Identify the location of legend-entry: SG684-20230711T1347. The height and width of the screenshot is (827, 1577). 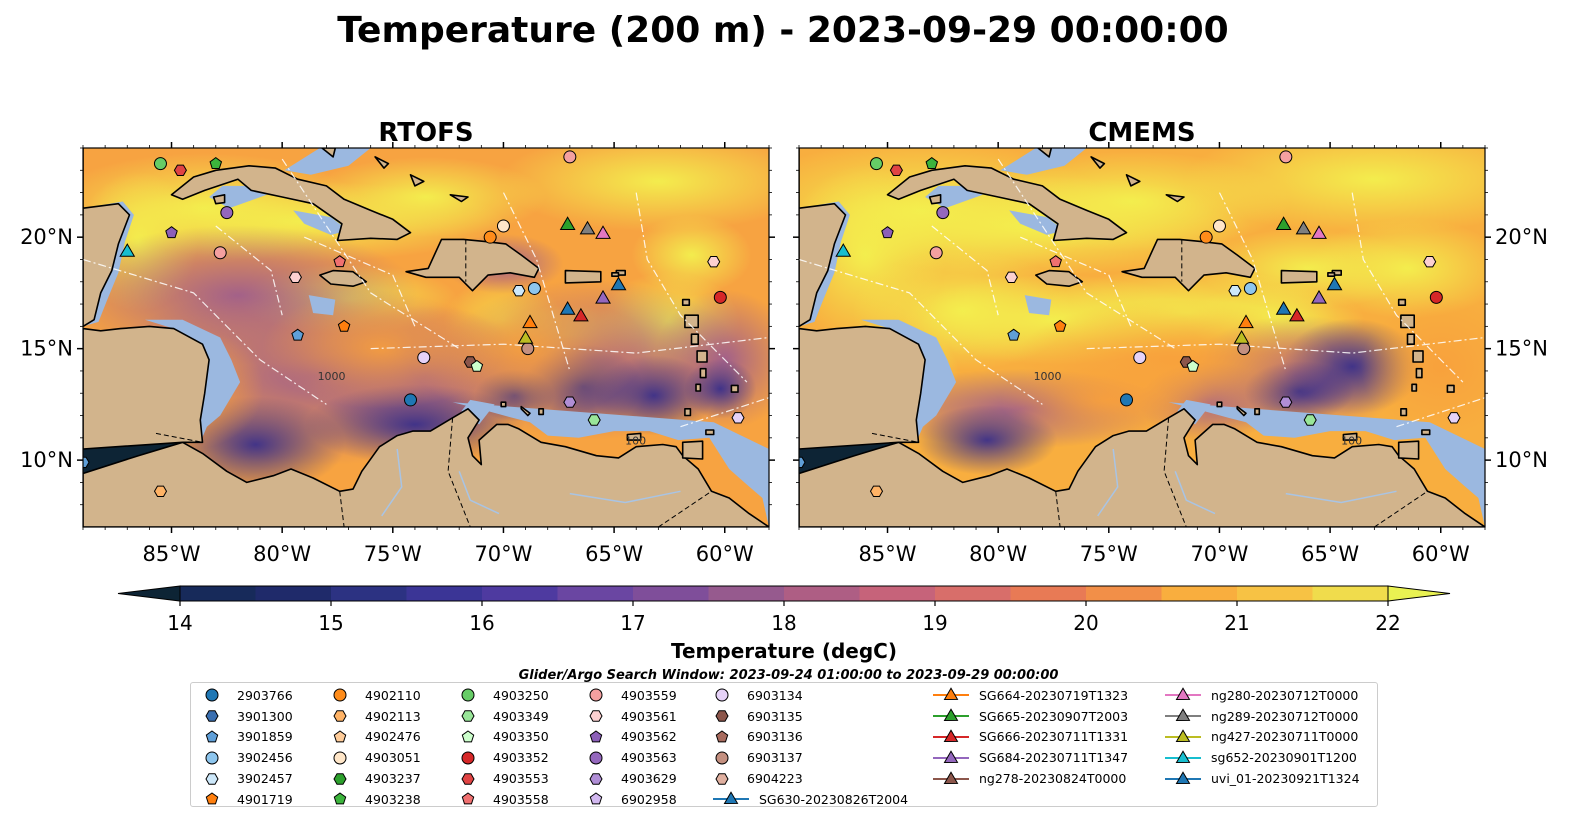
(1029, 757).